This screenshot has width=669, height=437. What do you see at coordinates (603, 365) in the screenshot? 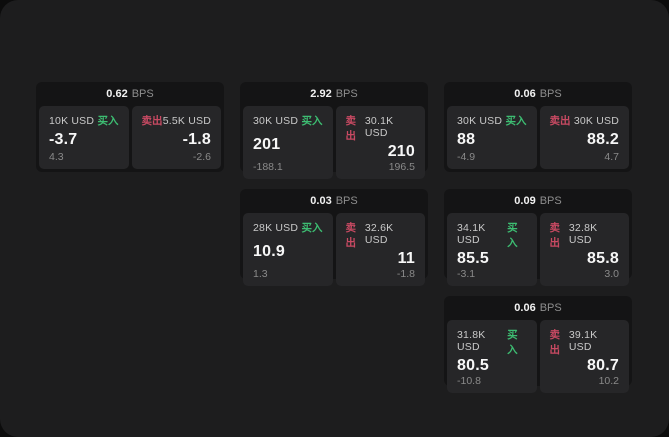
I see `sell-price: 80.7` at bounding box center [603, 365].